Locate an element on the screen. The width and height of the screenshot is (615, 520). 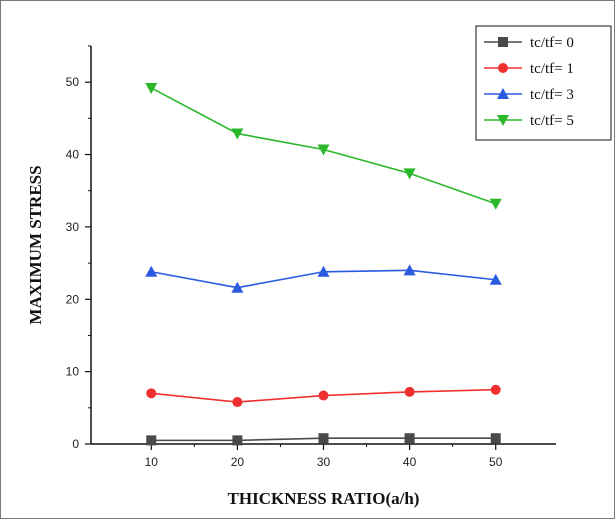
legend-label: tc/tf= 3 is located at coordinates (552, 95).